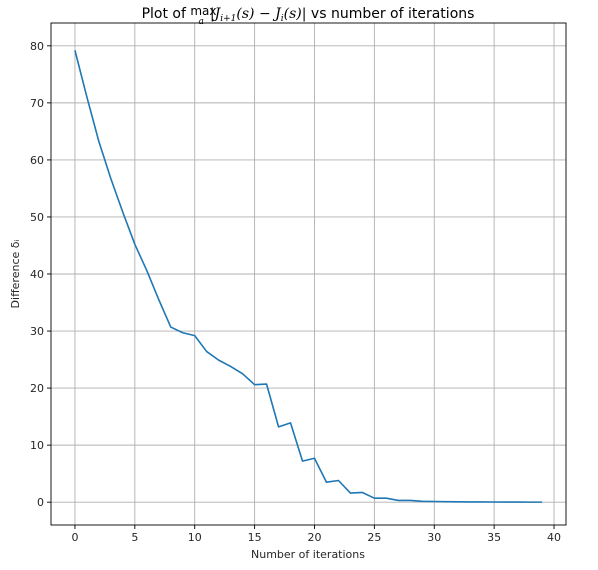 The height and width of the screenshot is (570, 598). Describe the element at coordinates (216, 14) in the screenshot. I see `chart-title-math: |J` at that location.